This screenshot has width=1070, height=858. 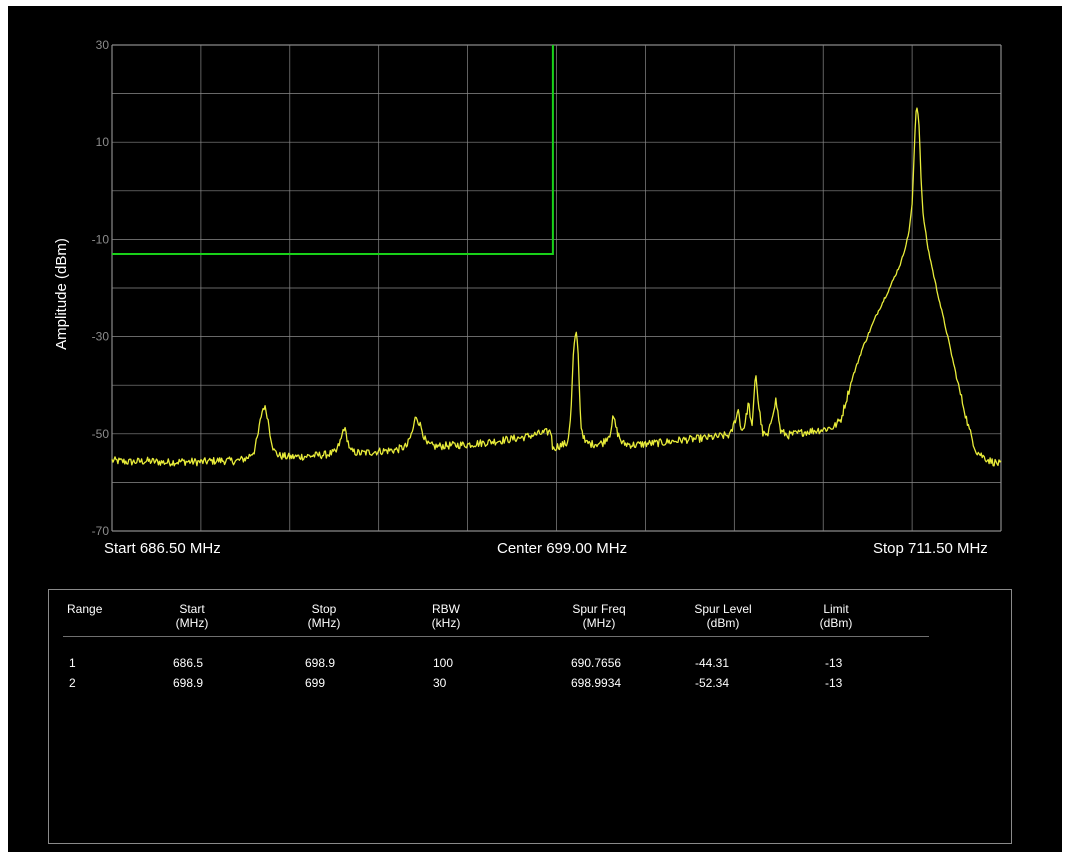 I want to click on header-rbw: RBW (kHz), so click(x=446, y=616).